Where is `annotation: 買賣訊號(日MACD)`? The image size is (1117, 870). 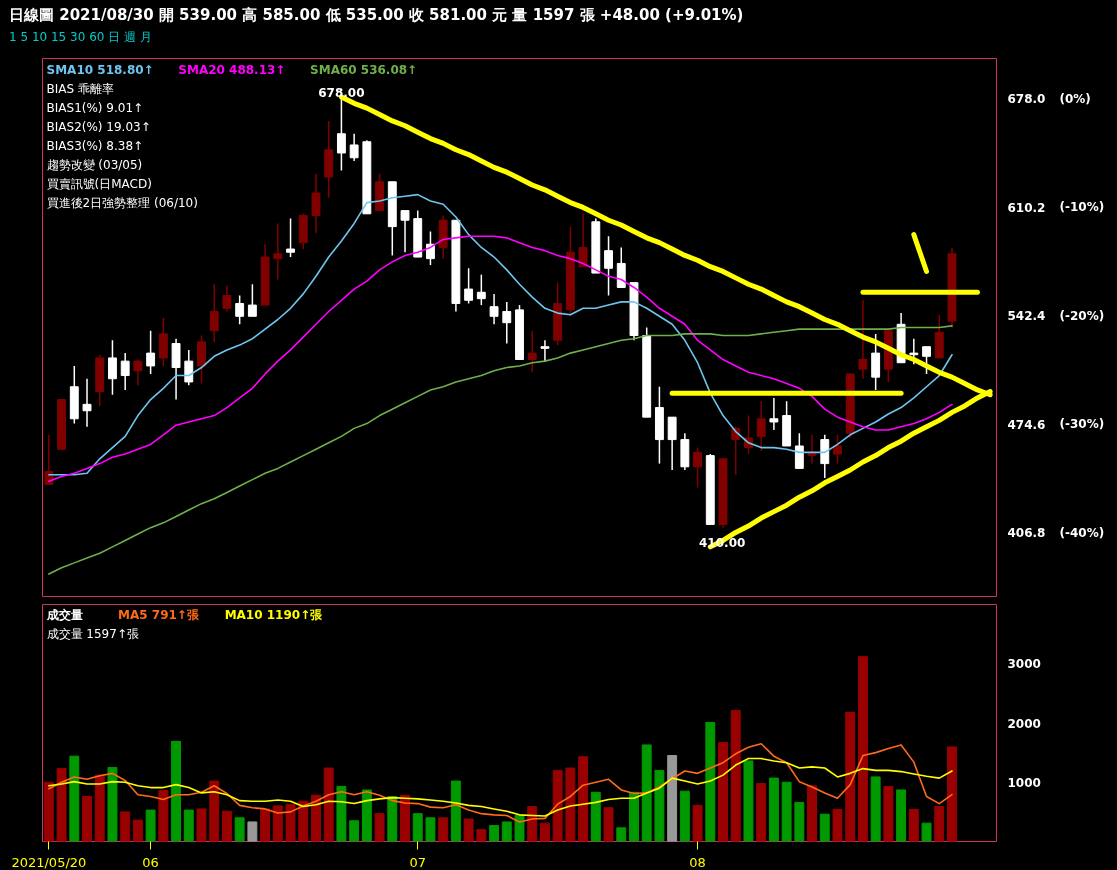 annotation: 買賣訊號(日MACD) is located at coordinates (99, 183).